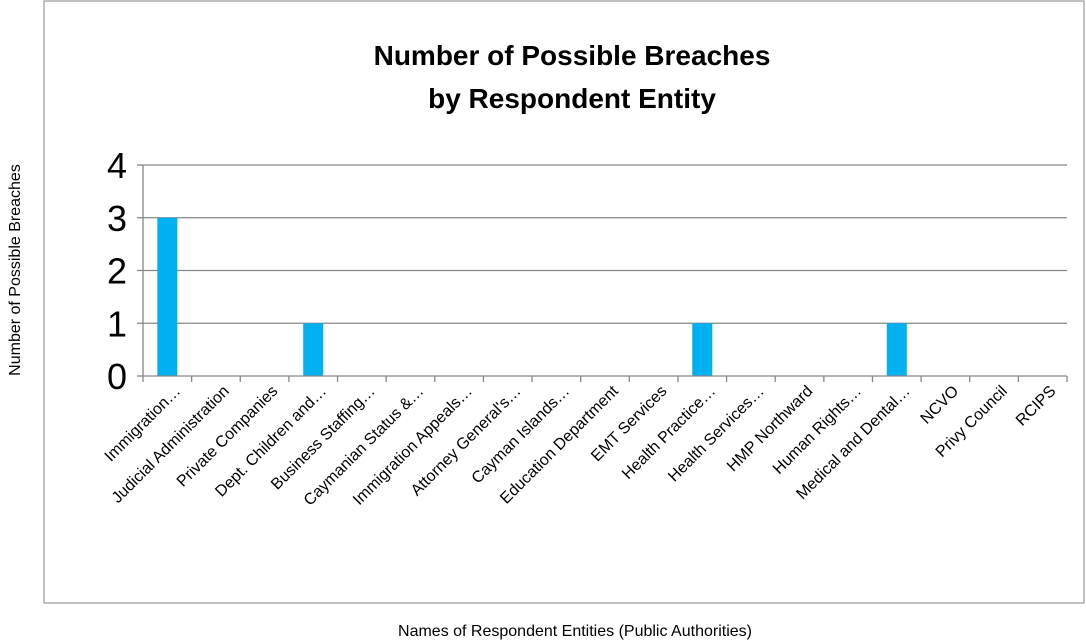  Describe the element at coordinates (15, 270) in the screenshot. I see `y-axis-title: Number of Possible Breaches` at that location.